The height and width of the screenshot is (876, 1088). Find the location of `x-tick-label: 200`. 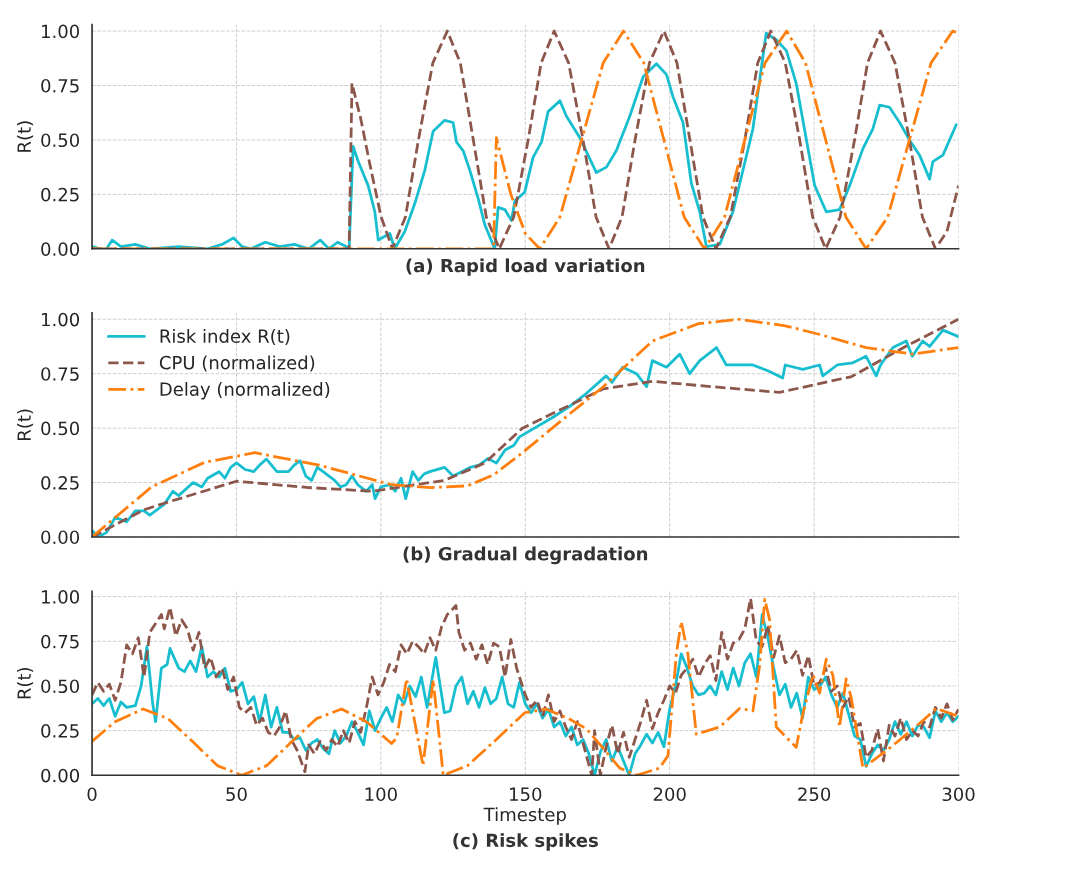

x-tick-label: 200 is located at coordinates (669, 794).